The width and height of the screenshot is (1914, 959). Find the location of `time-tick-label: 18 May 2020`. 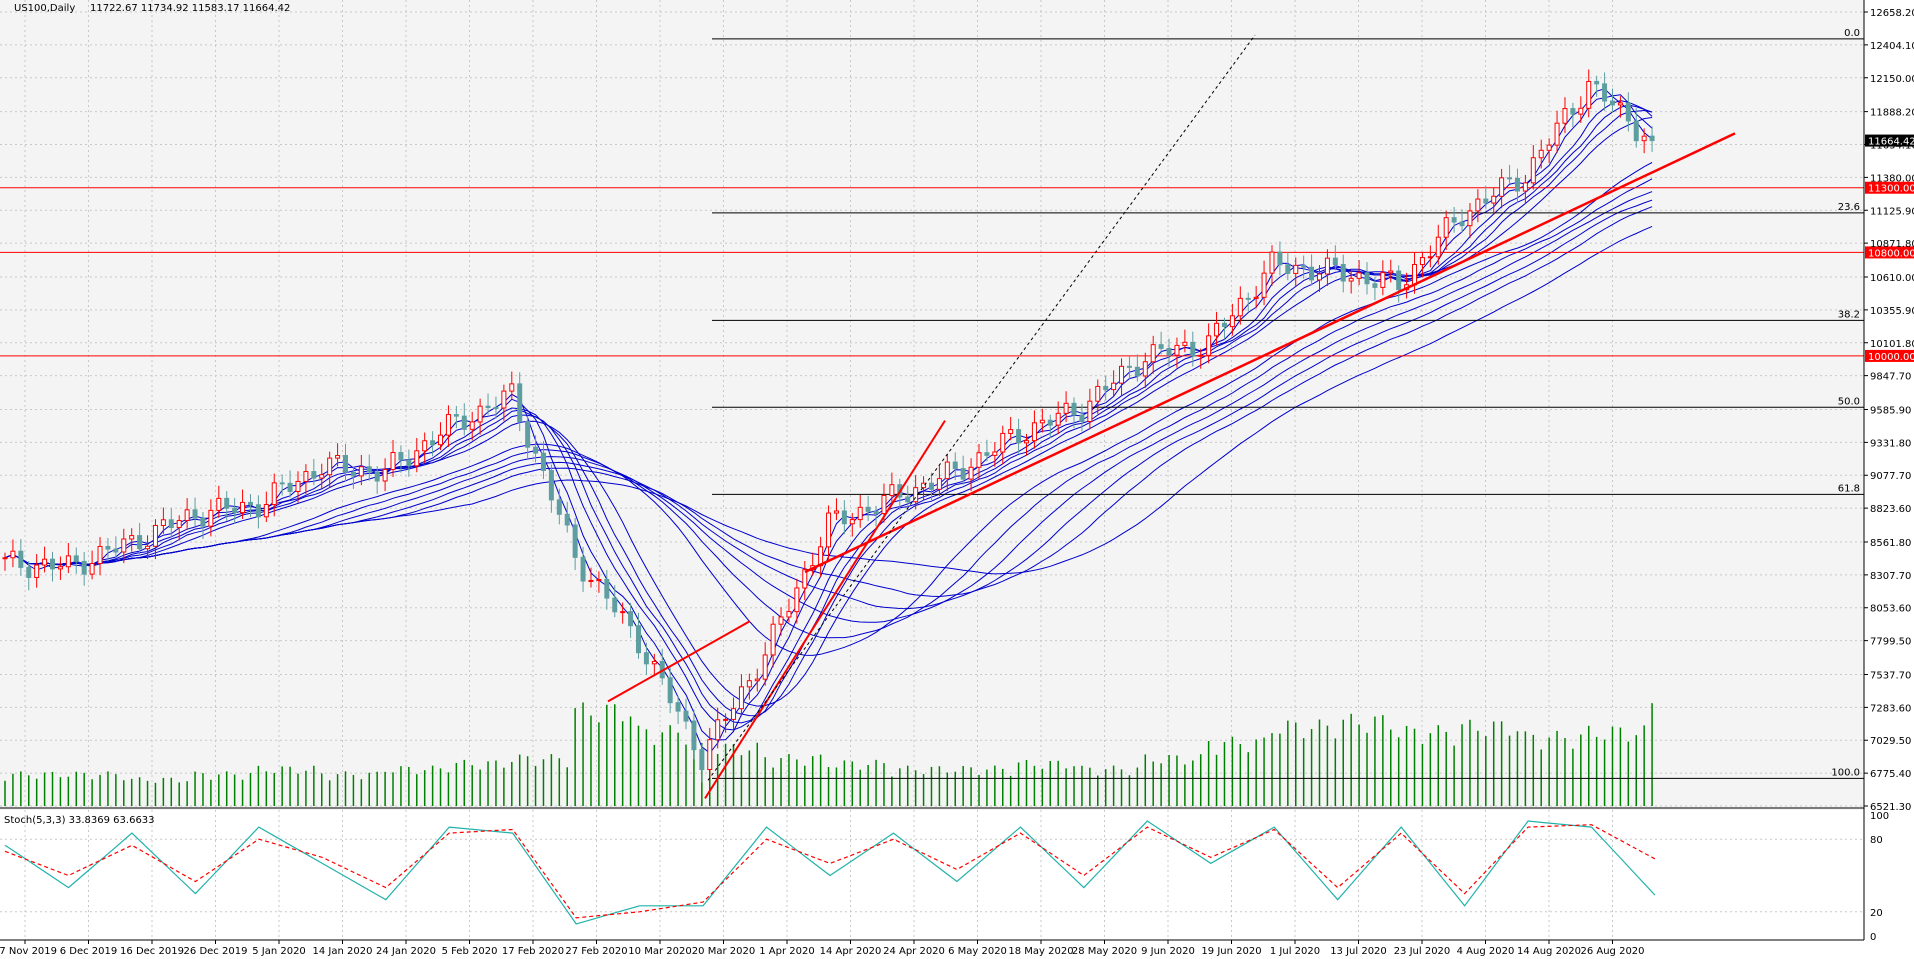

time-tick-label: 18 May 2020 is located at coordinates (1040, 951).